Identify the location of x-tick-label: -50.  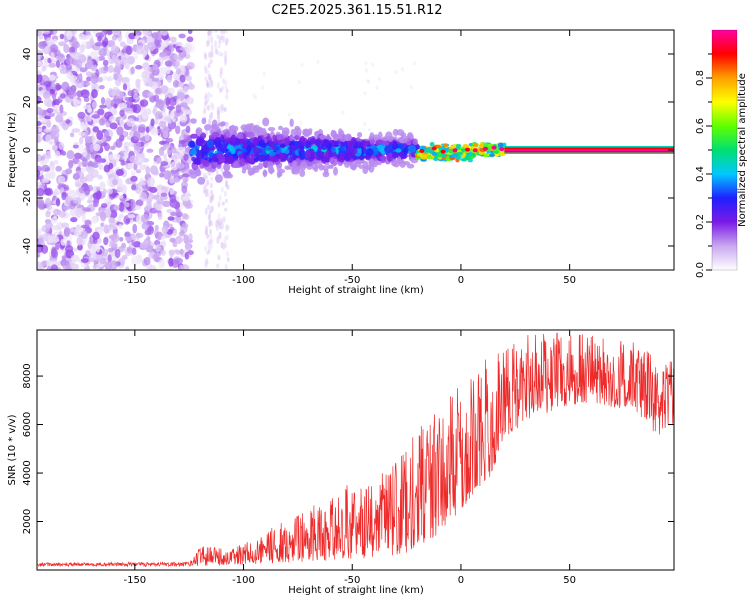
(352, 580).